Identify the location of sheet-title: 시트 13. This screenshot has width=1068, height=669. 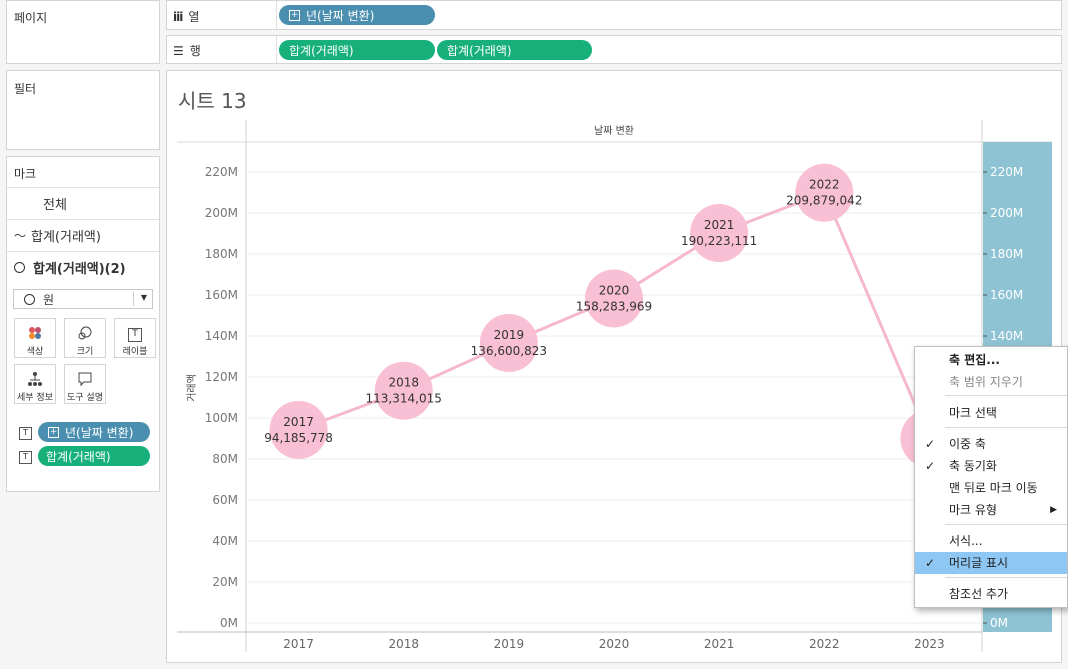
(212, 101).